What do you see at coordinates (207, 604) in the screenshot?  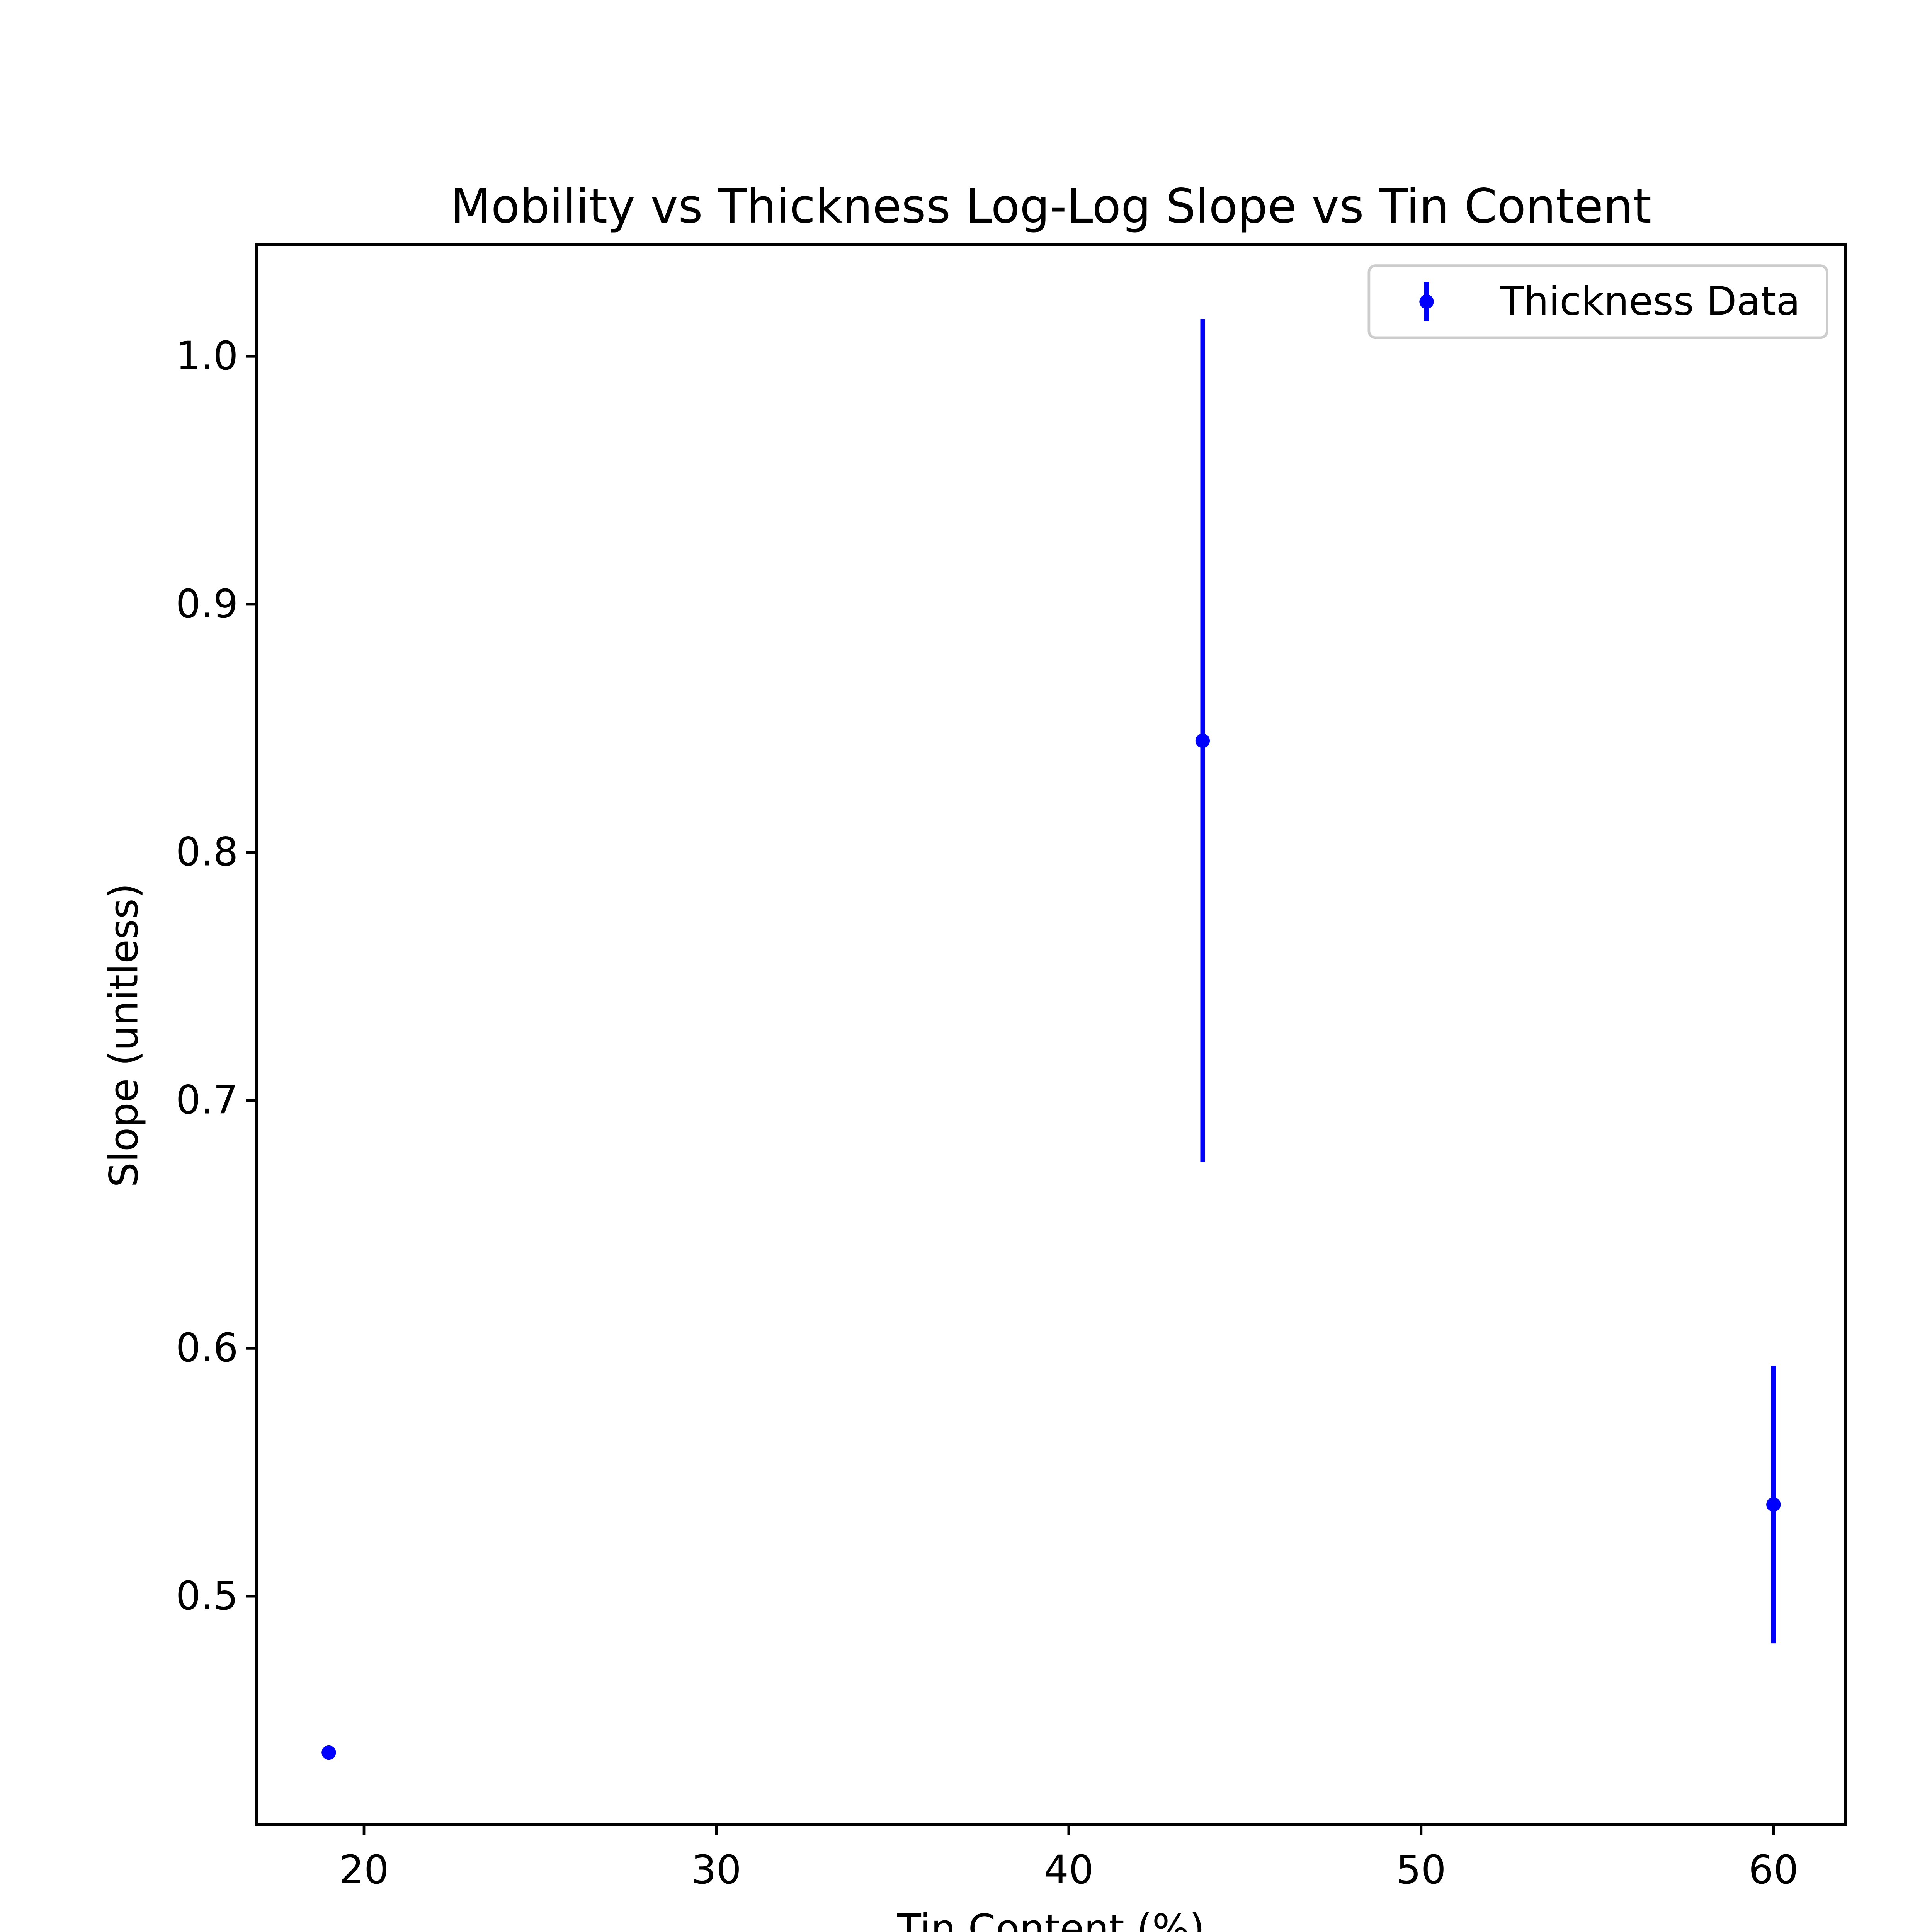 I see `y-tick-label: 0.9` at bounding box center [207, 604].